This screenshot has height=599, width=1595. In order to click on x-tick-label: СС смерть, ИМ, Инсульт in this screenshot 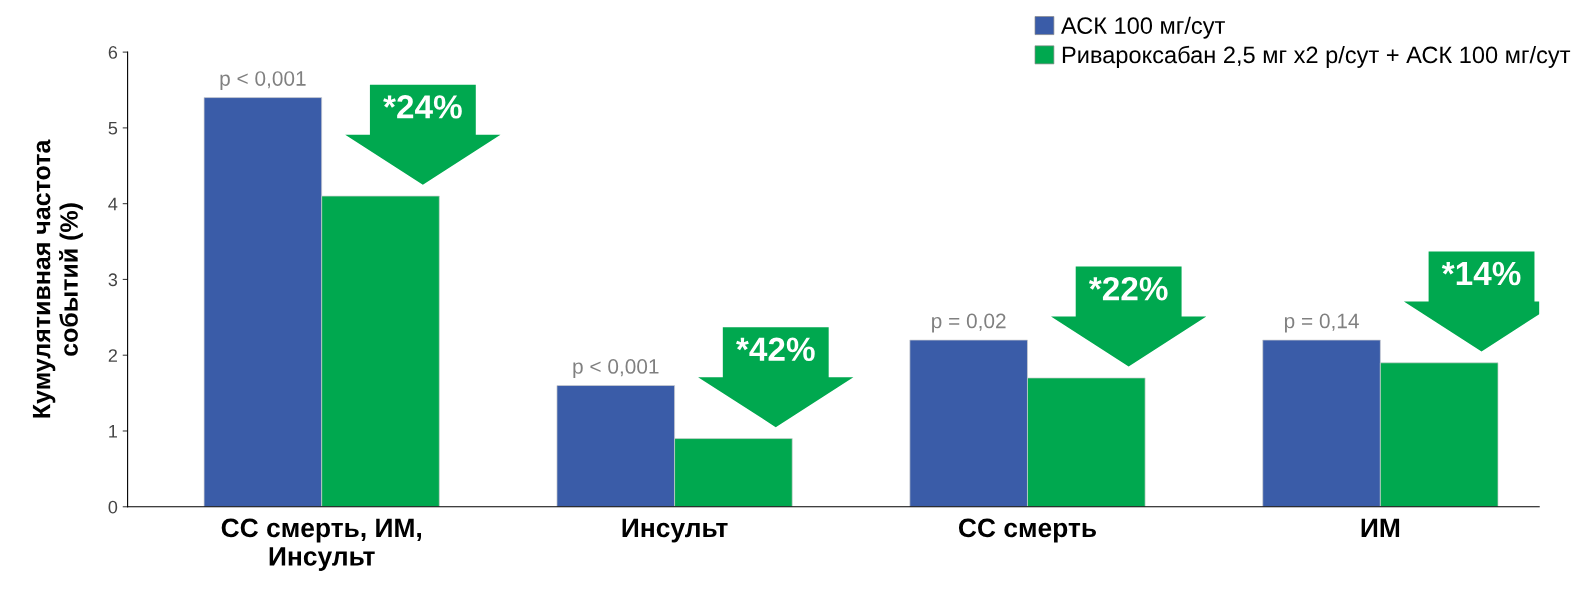, I will do `click(321, 544)`.